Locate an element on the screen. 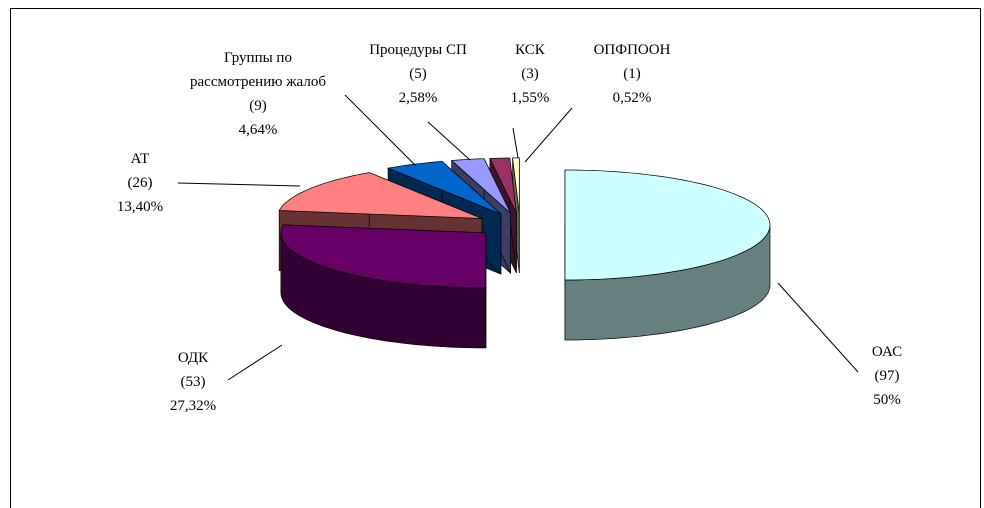  value-label: (1) is located at coordinates (632, 74).